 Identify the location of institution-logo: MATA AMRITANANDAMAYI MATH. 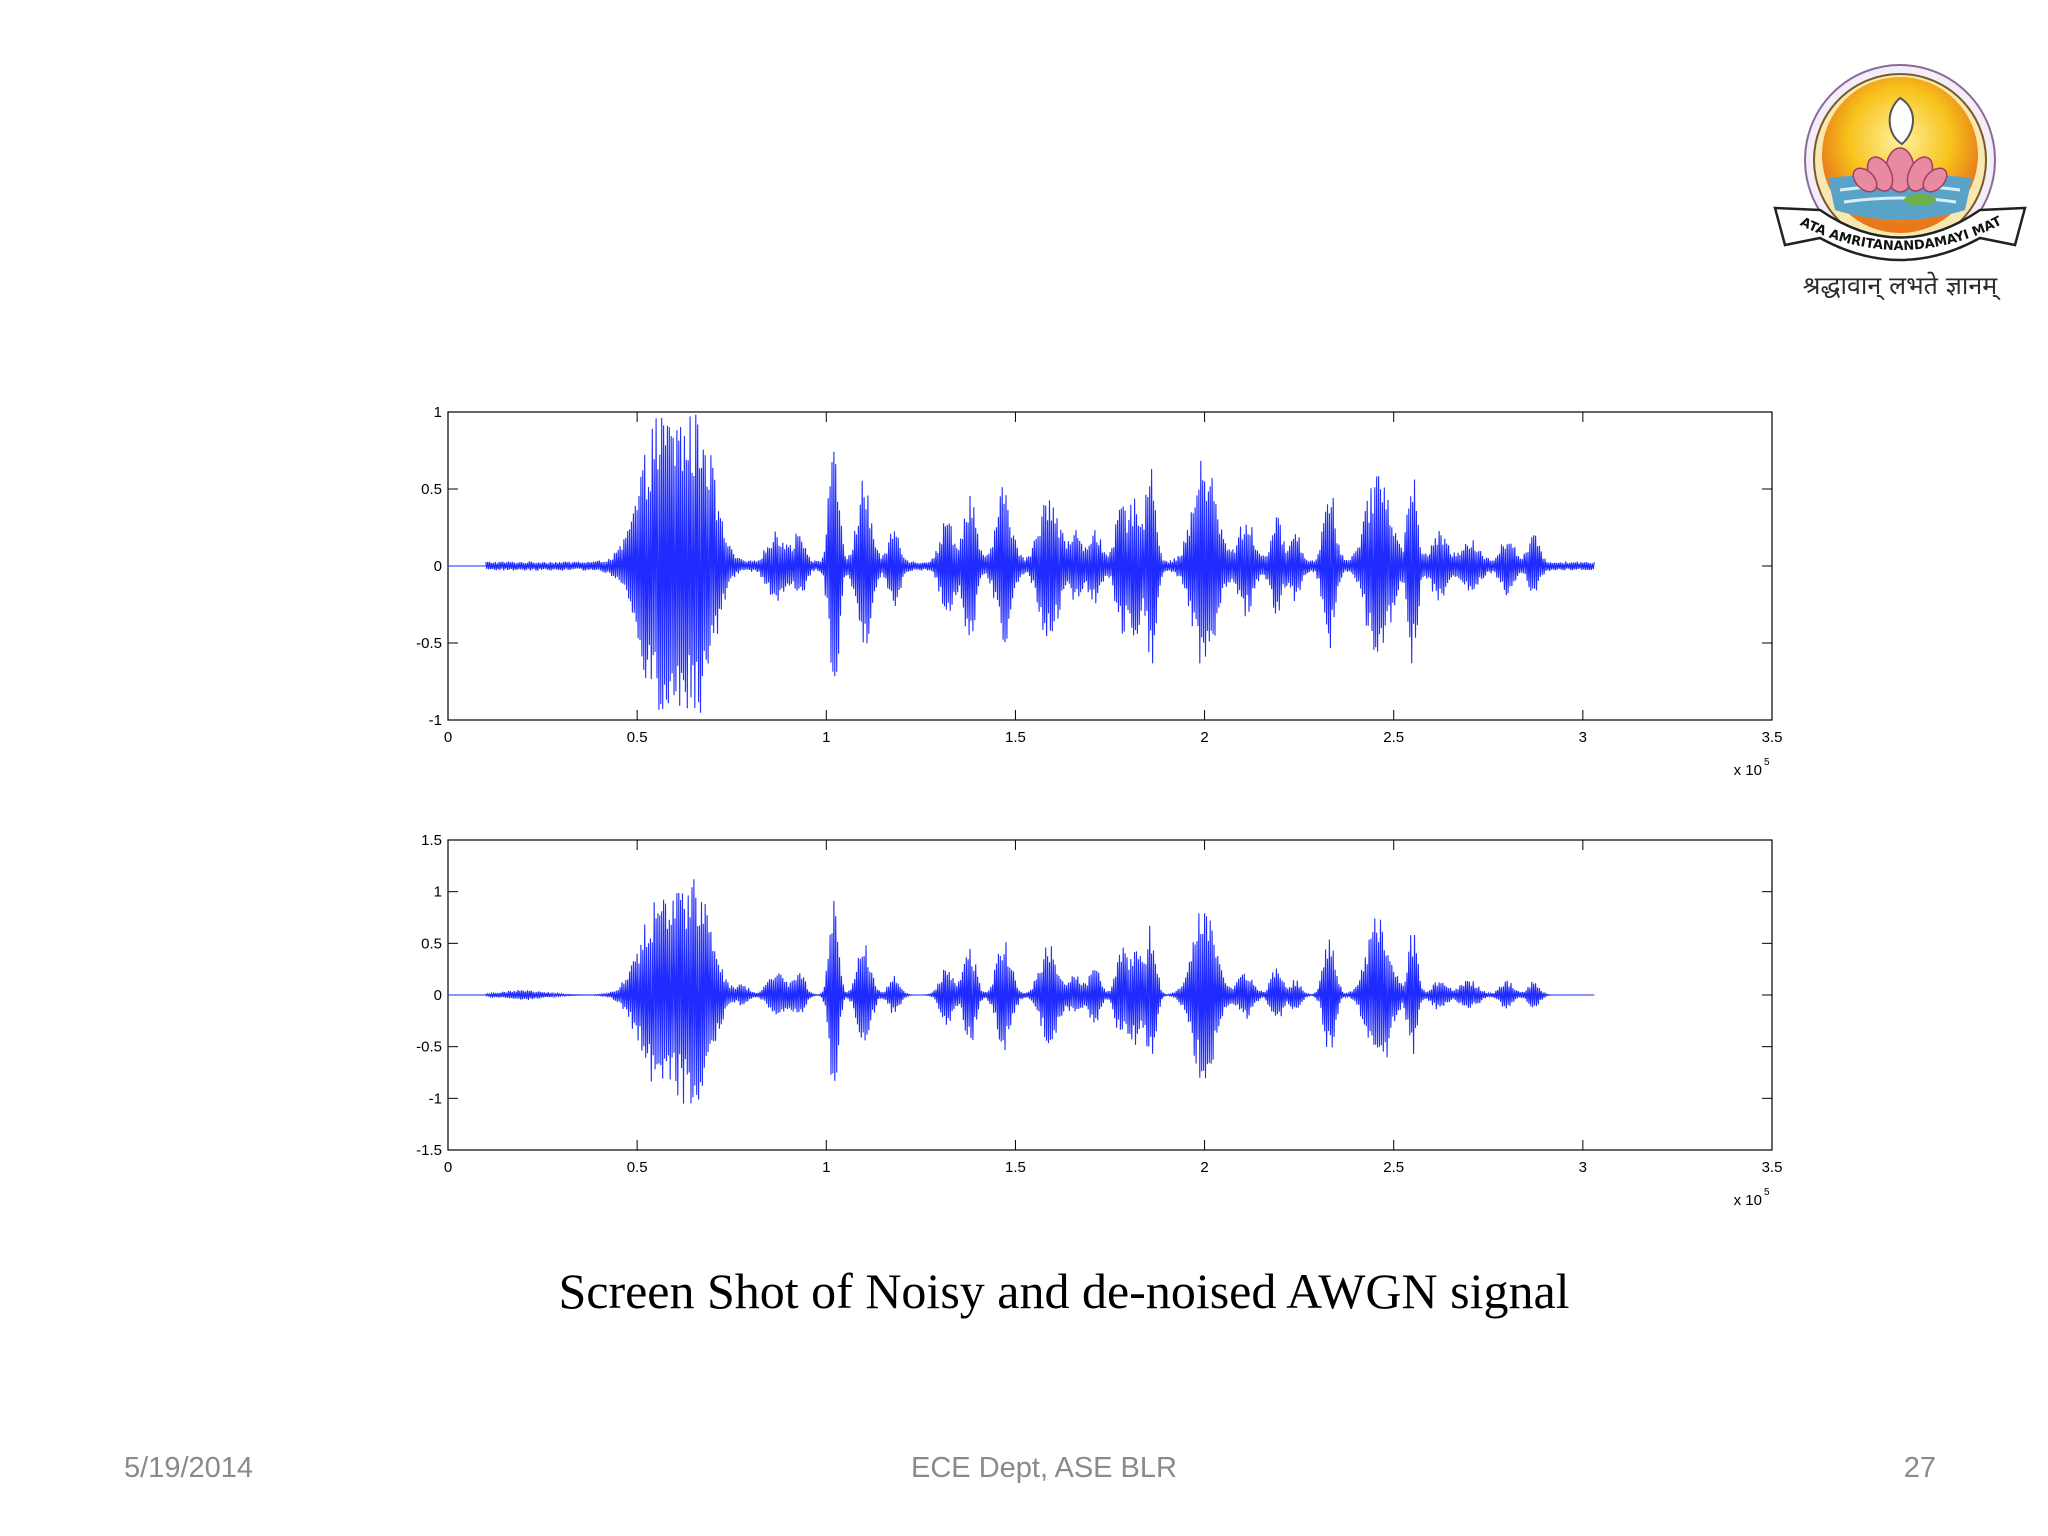
(1898, 161).